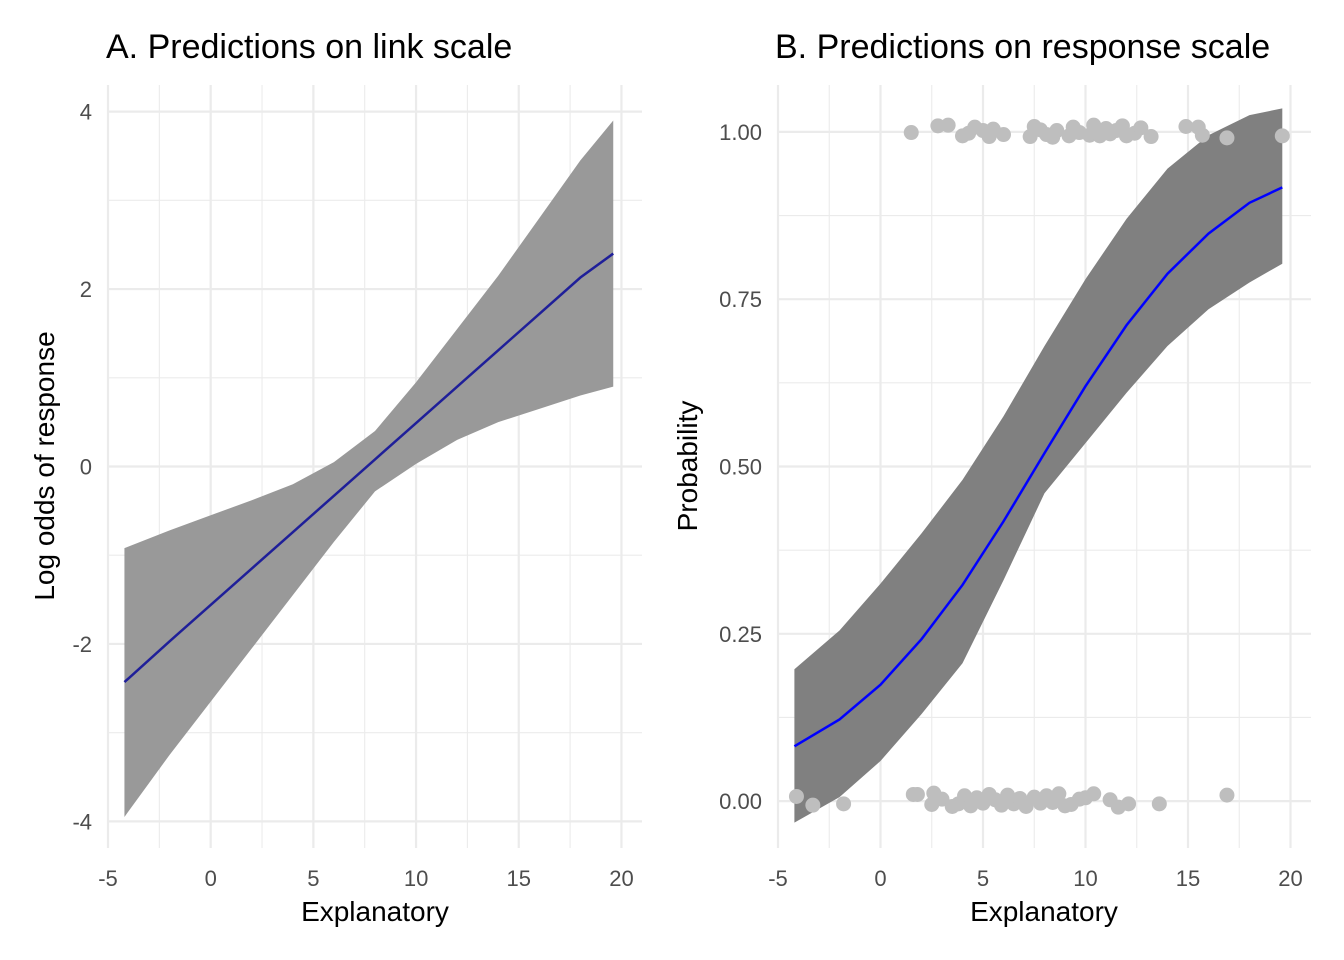 This screenshot has height=960, width=1344. What do you see at coordinates (1188, 878) in the screenshot?
I see `panel-b-x-tick-label: 15` at bounding box center [1188, 878].